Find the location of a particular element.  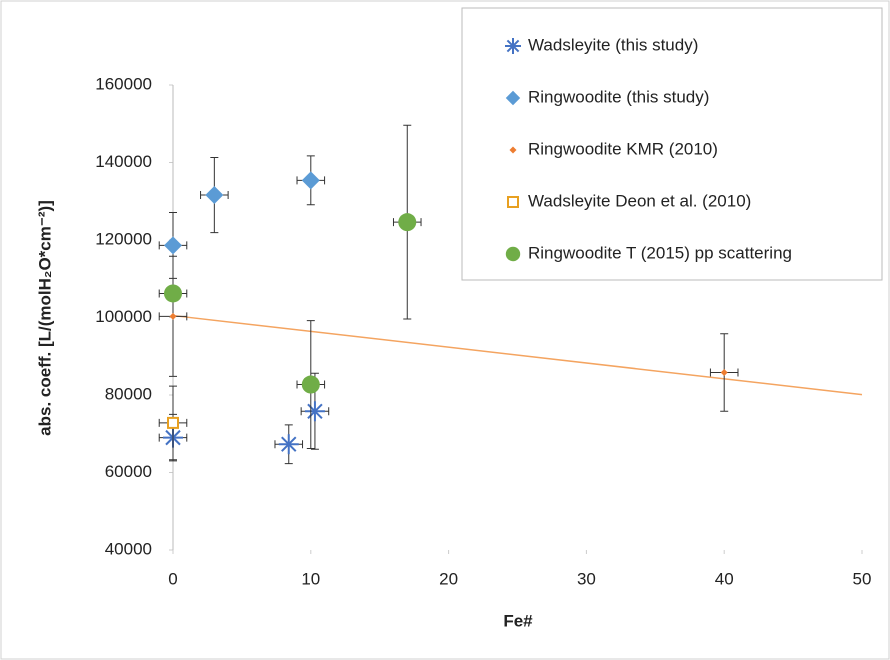

y-tick-label: 100000 is located at coordinates (123, 316).